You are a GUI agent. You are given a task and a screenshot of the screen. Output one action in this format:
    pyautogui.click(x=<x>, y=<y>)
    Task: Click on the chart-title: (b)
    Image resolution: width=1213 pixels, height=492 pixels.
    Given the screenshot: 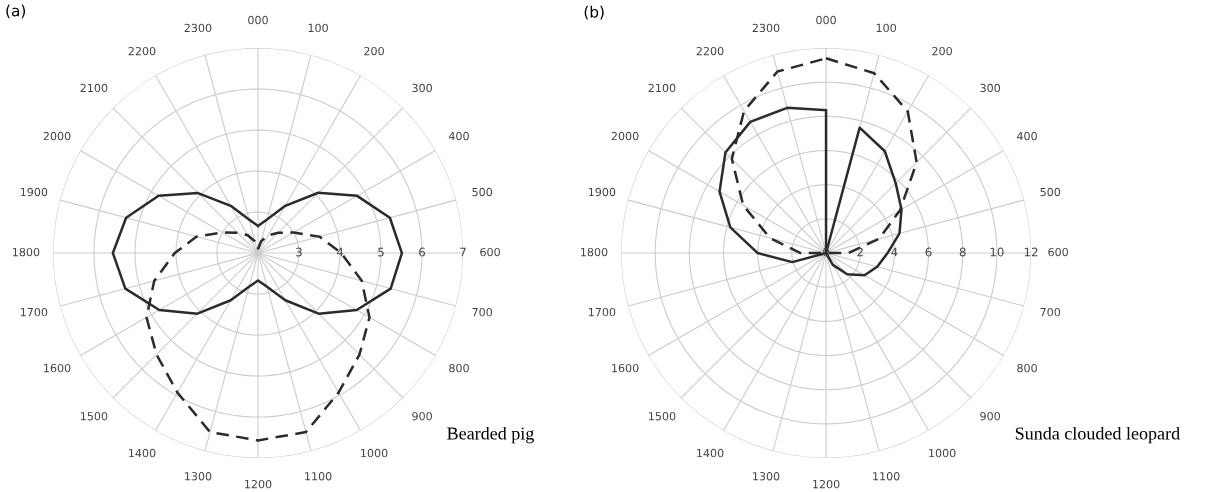 What is the action you would take?
    pyautogui.click(x=594, y=12)
    